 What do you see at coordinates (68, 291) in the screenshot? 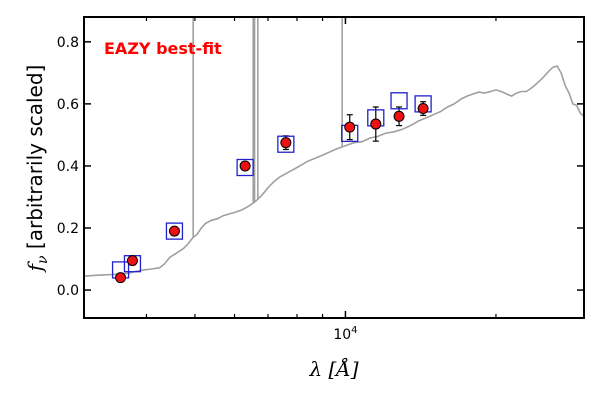
I see `y-tick-label-0: 0.0` at bounding box center [68, 291].